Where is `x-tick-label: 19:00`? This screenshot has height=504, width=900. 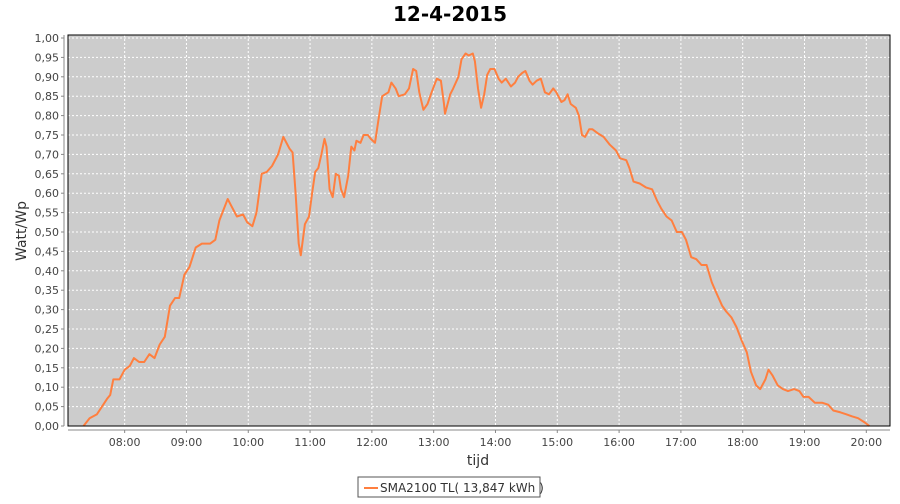
x-tick-label: 19:00 is located at coordinates (805, 442).